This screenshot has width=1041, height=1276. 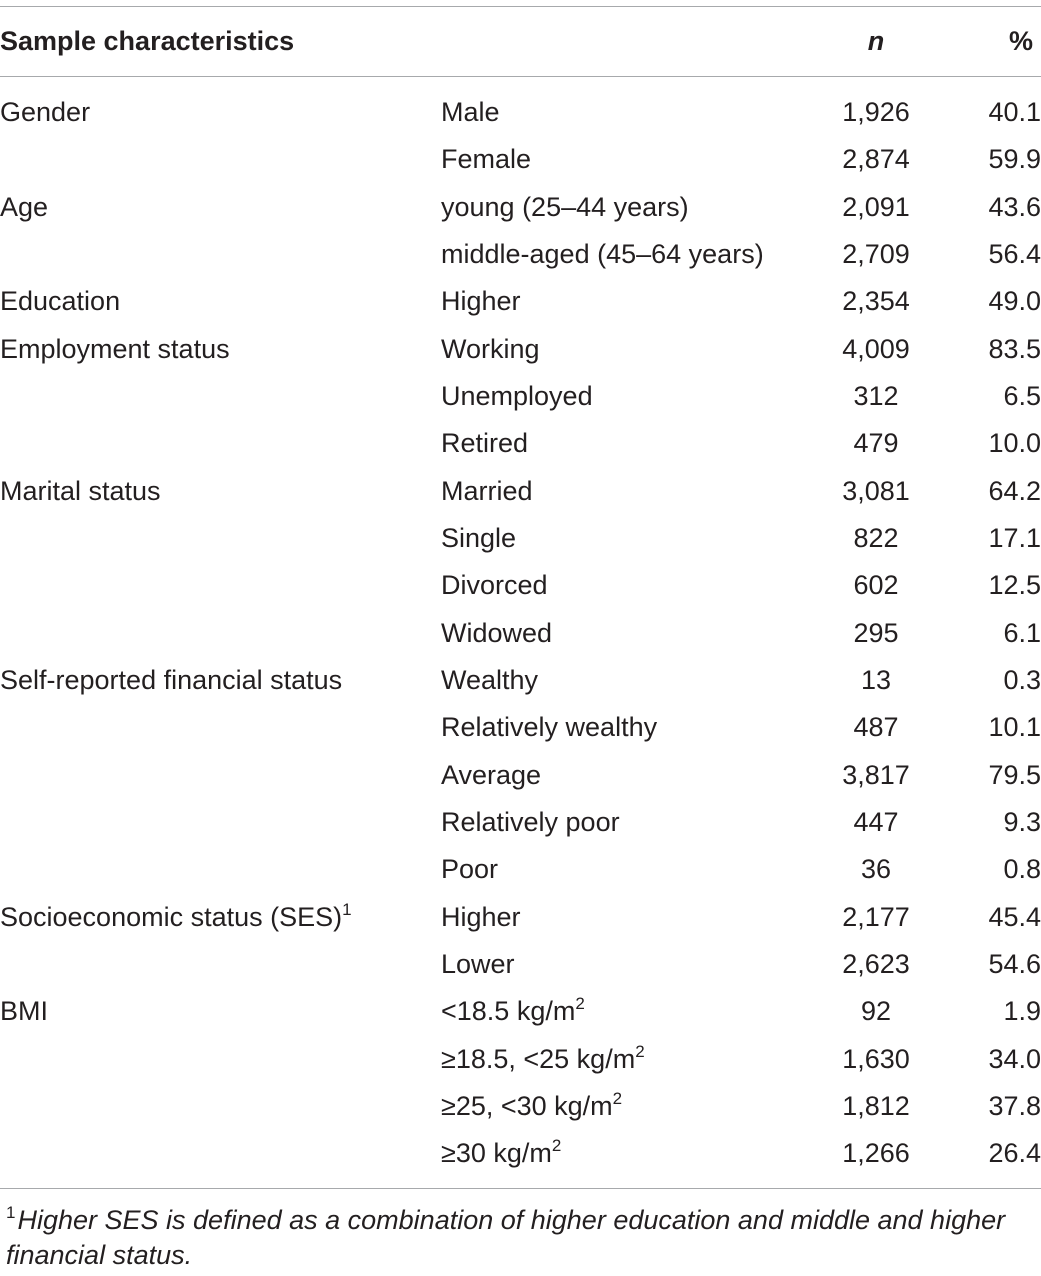 I want to click on level-label: Relatively poor, so click(x=530, y=822).